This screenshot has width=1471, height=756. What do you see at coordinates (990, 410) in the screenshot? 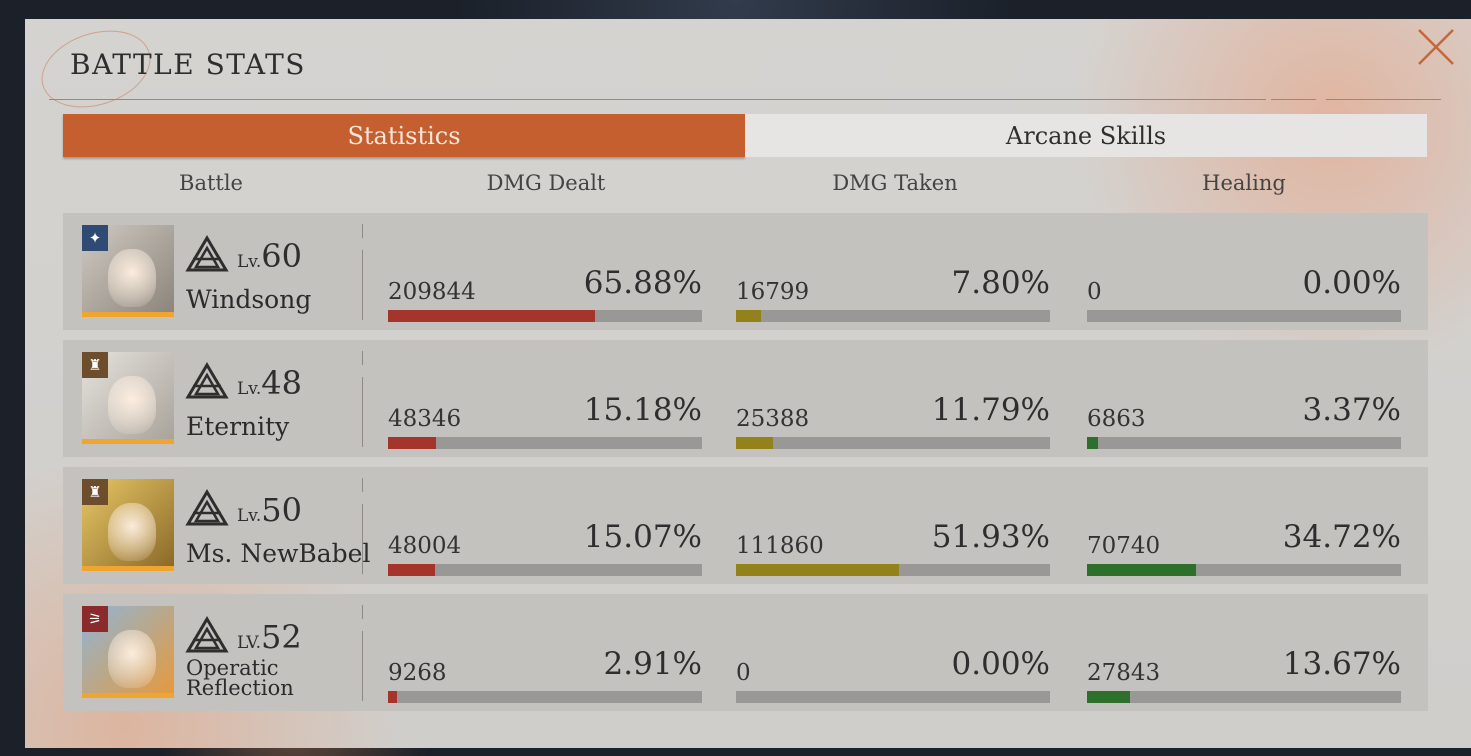
I see `dmg-taken-percent: 11.79%` at bounding box center [990, 410].